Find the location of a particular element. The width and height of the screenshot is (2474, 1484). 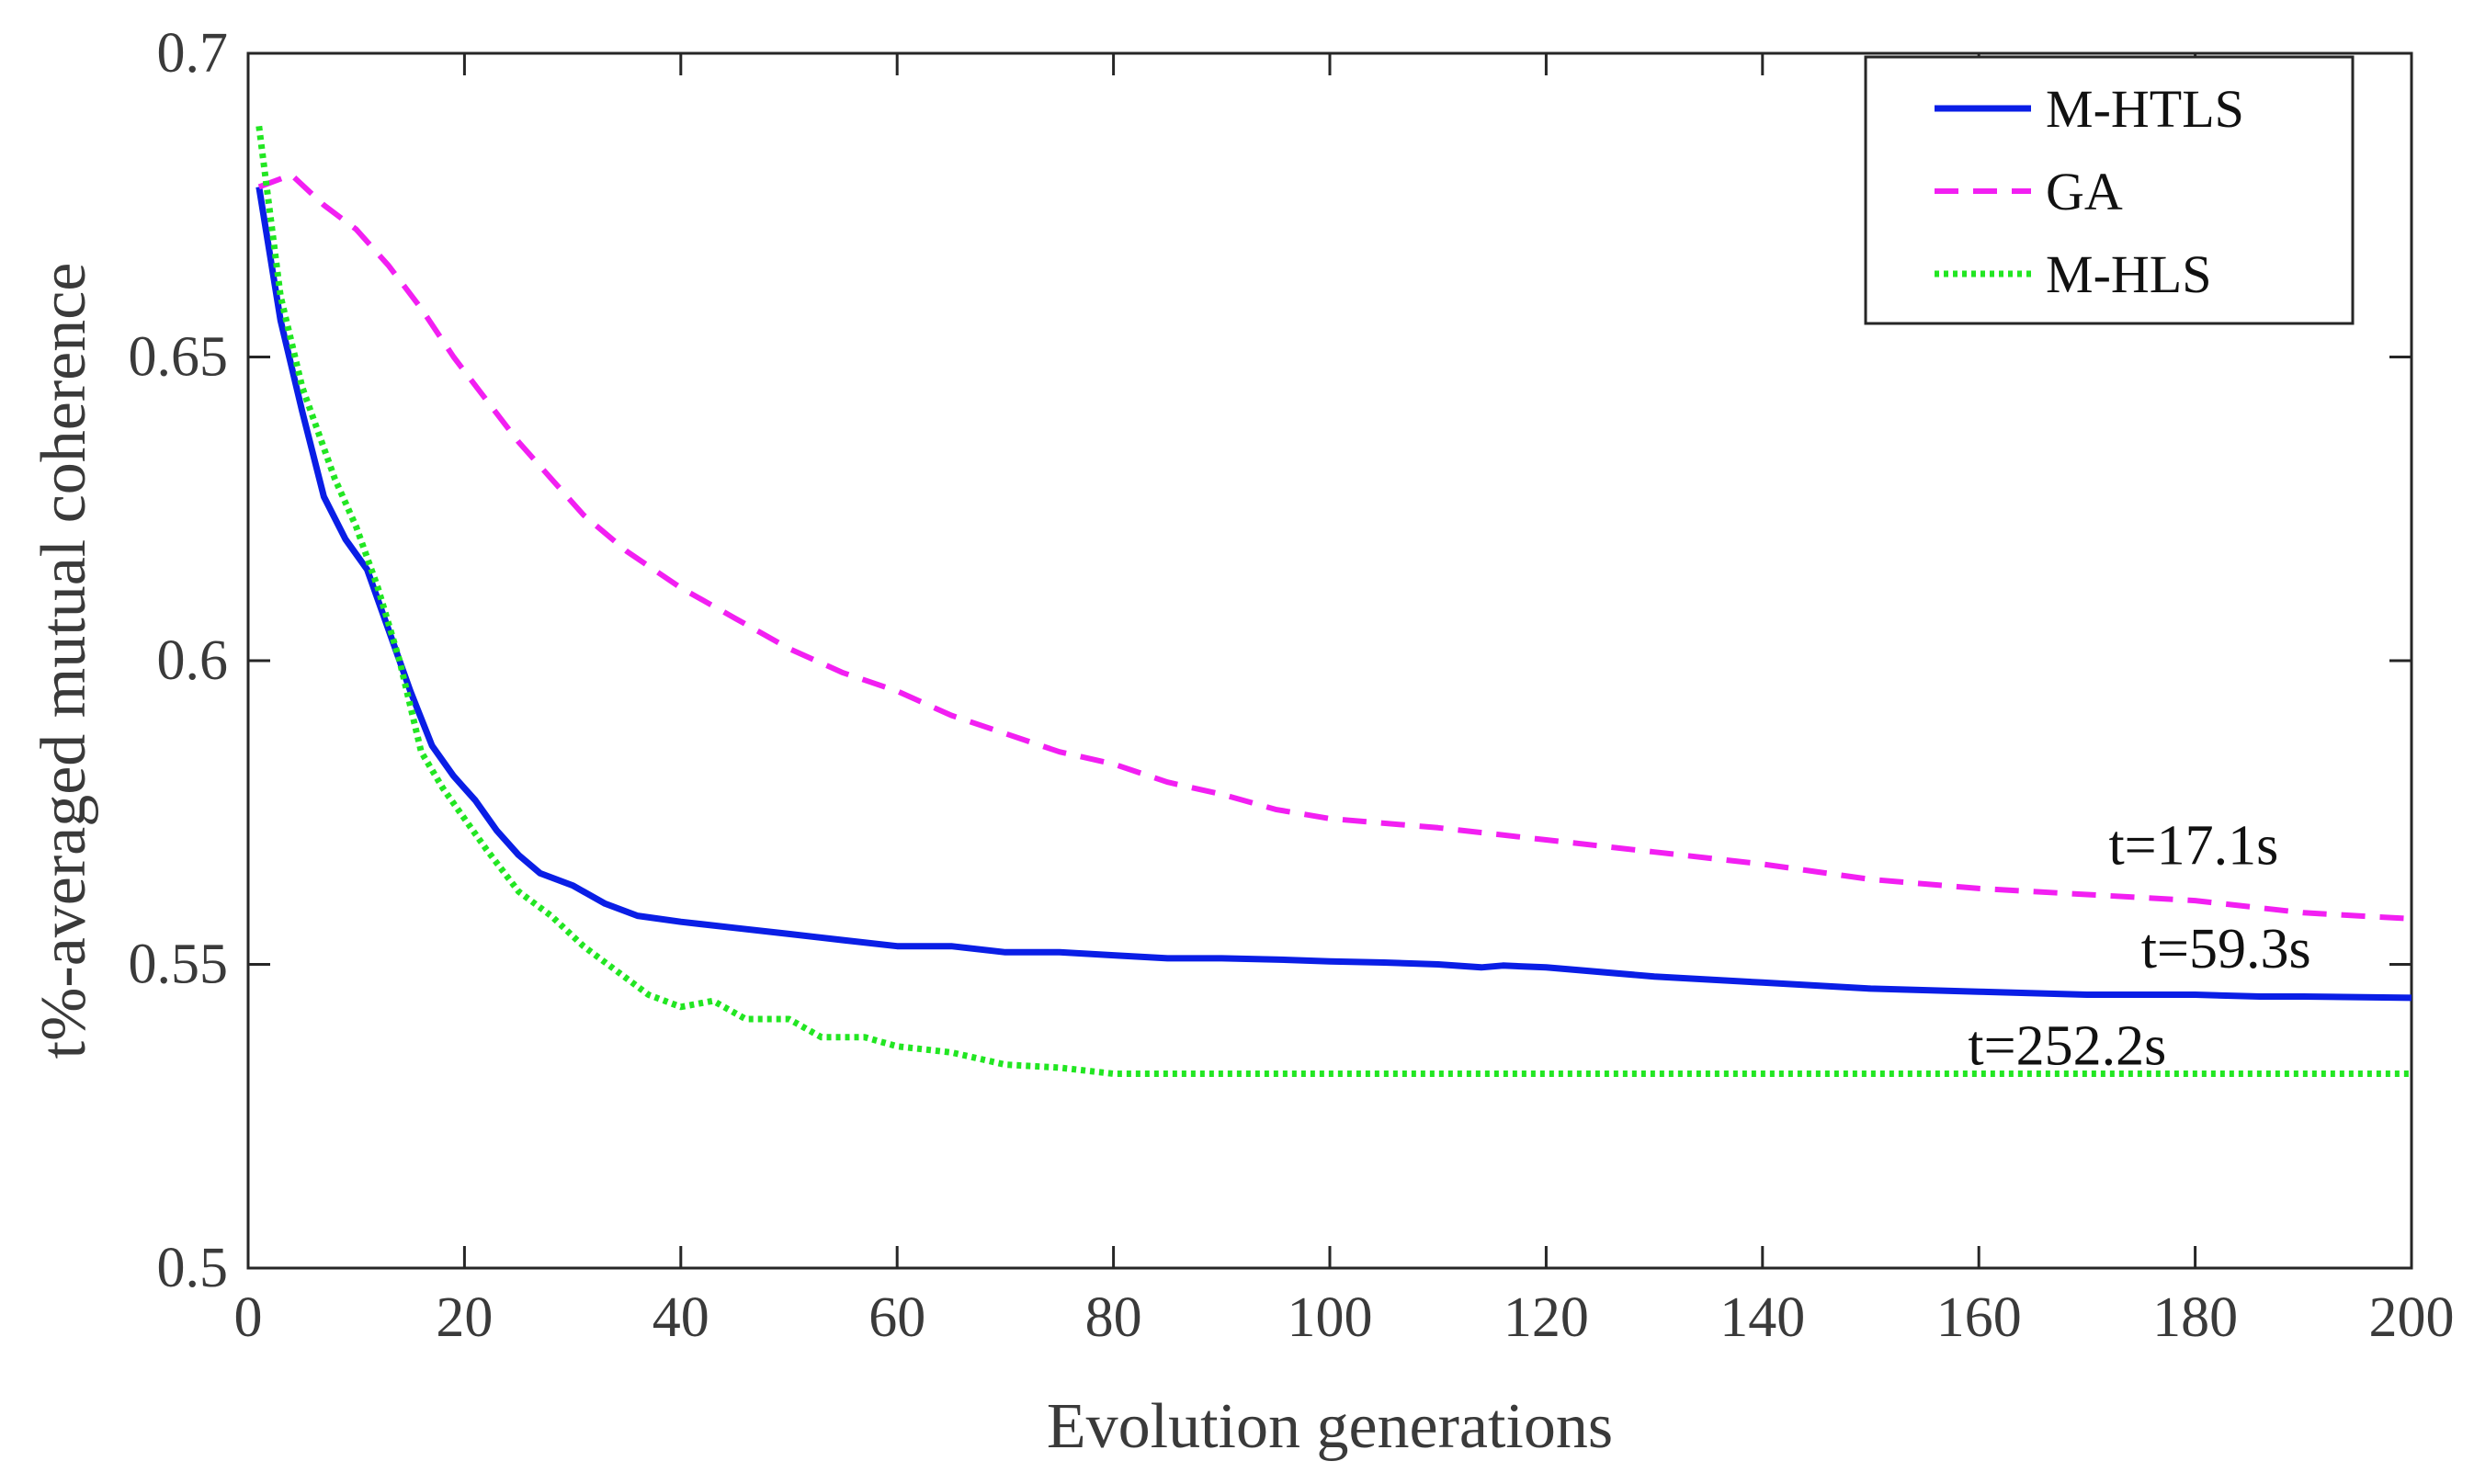

x-tick-label: 140 is located at coordinates (1762, 1318).